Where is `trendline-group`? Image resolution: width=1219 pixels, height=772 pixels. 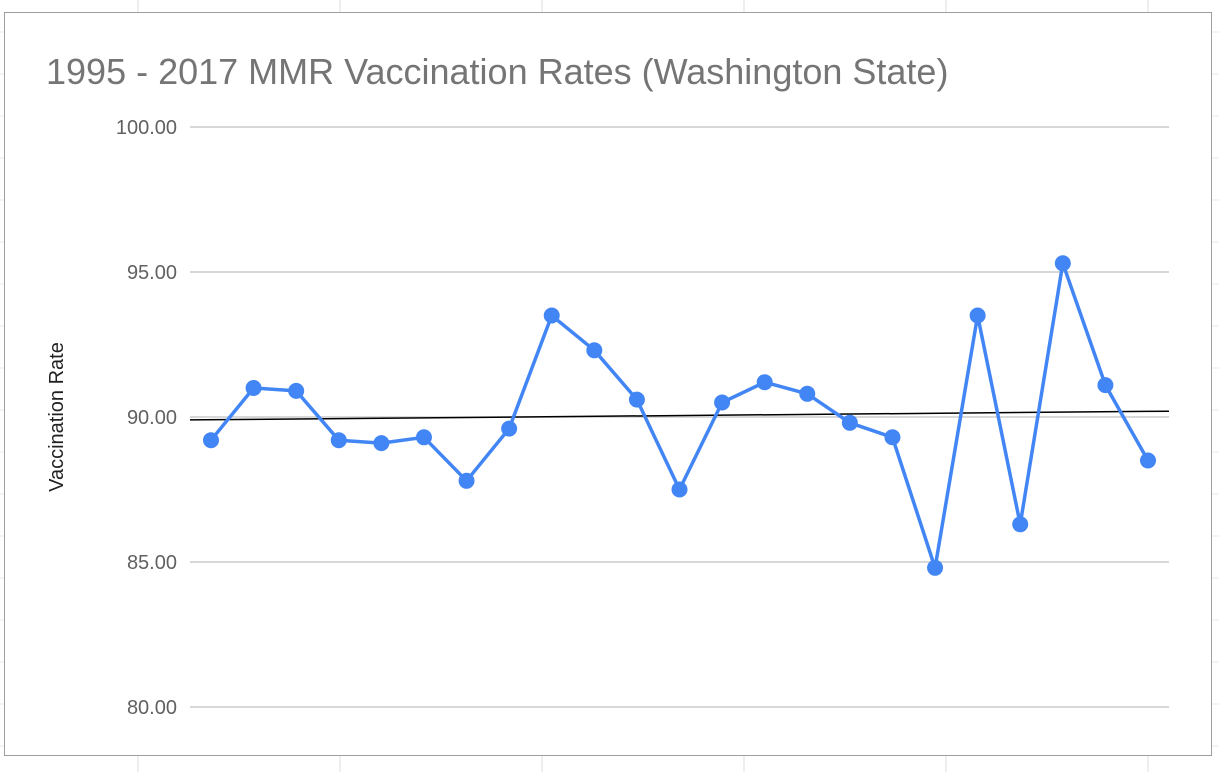
trendline-group is located at coordinates (679, 415).